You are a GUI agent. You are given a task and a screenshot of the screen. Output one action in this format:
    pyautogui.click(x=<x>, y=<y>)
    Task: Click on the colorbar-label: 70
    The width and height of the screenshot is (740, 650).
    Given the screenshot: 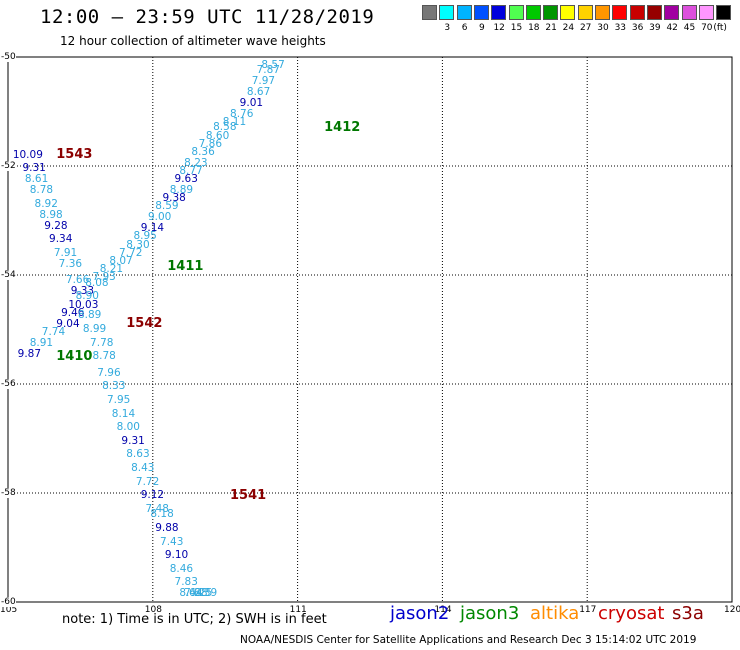 What is the action you would take?
    pyautogui.click(x=707, y=28)
    